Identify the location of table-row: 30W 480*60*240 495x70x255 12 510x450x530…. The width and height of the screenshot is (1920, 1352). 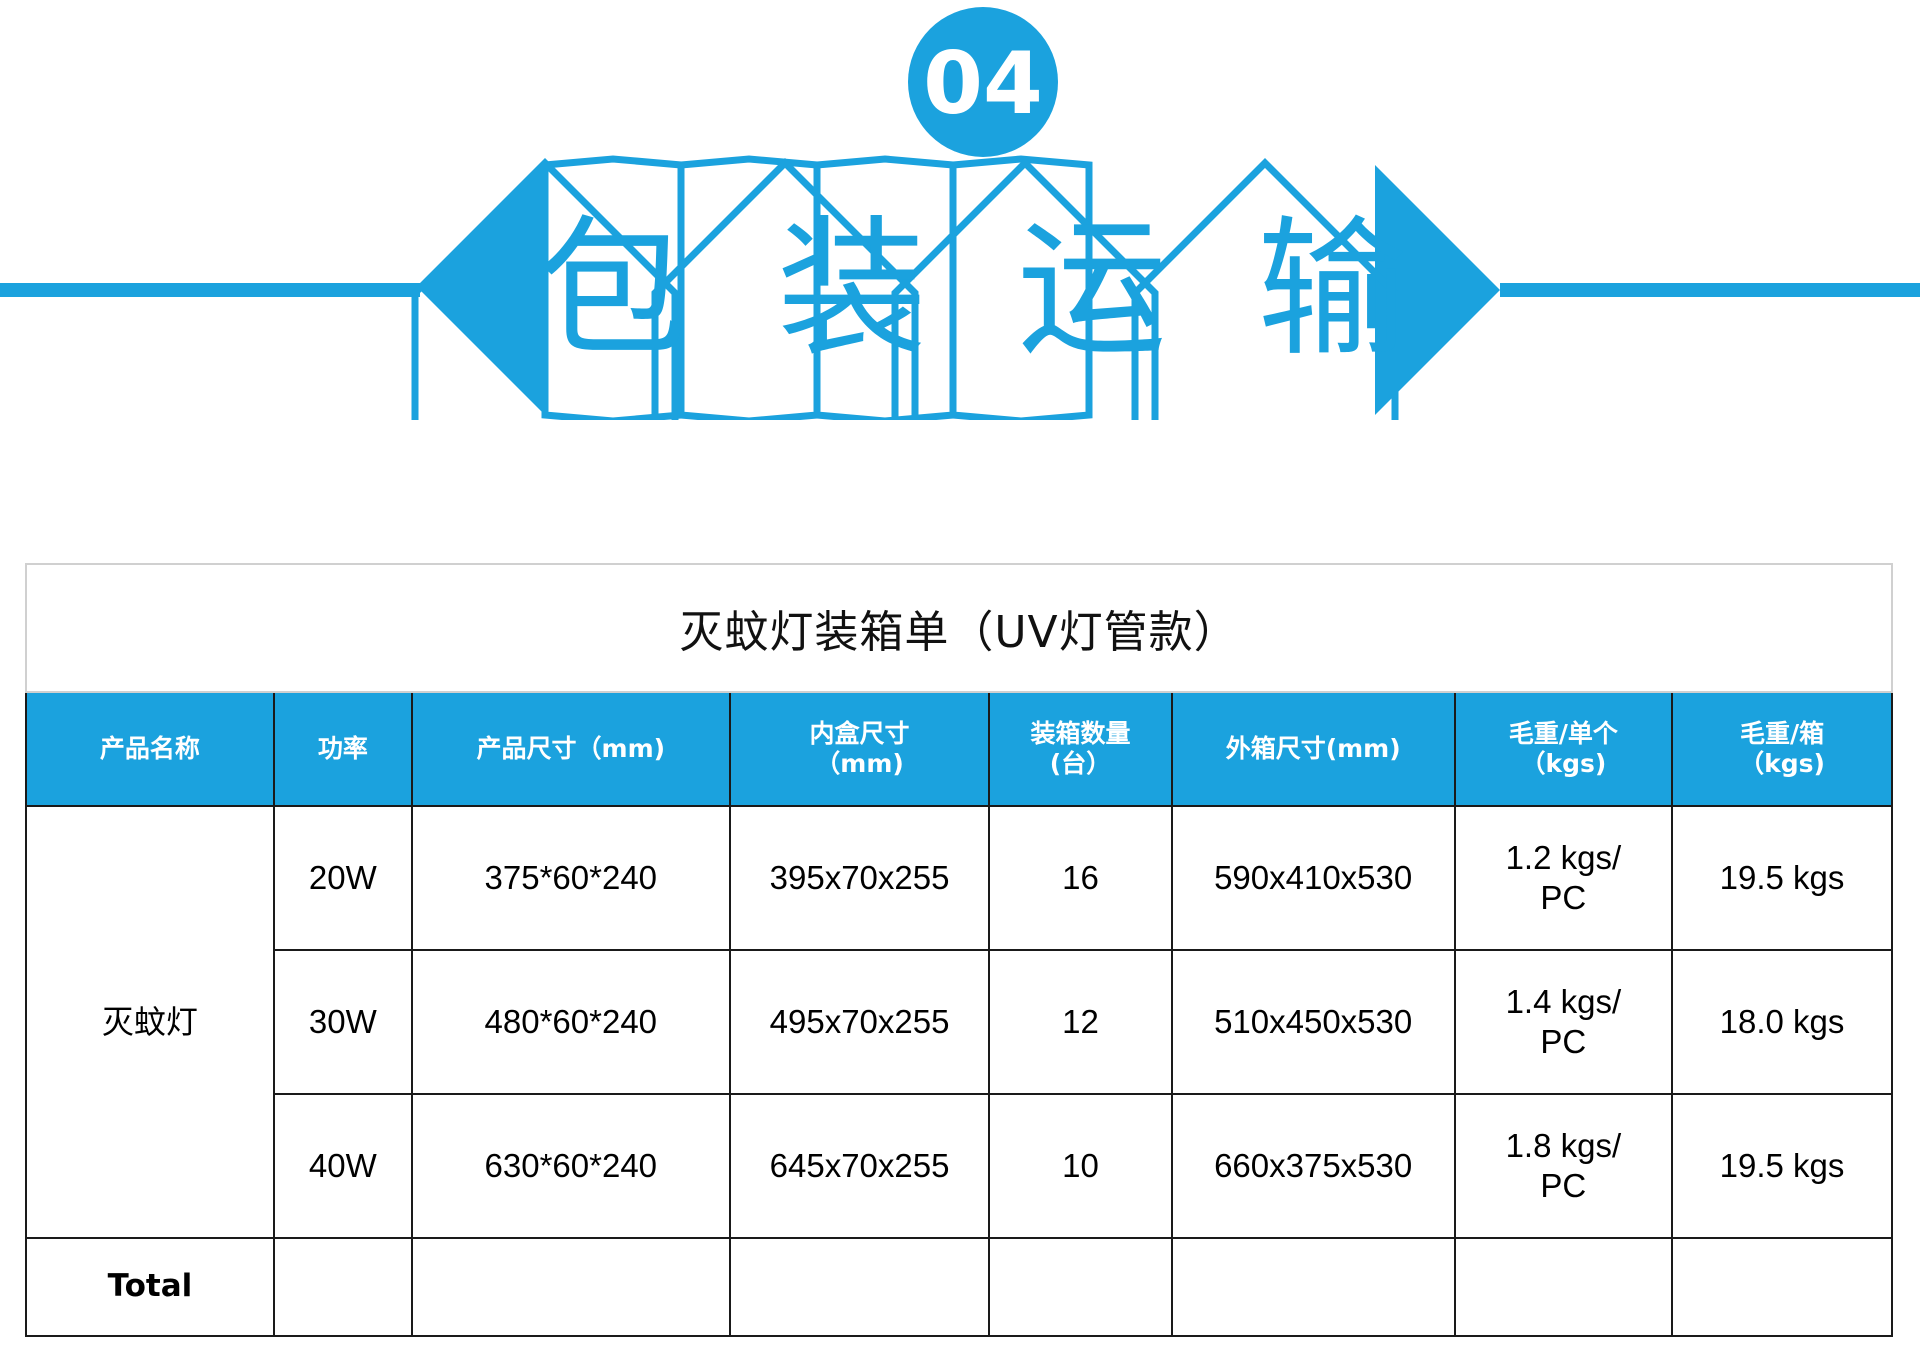
(959, 1022).